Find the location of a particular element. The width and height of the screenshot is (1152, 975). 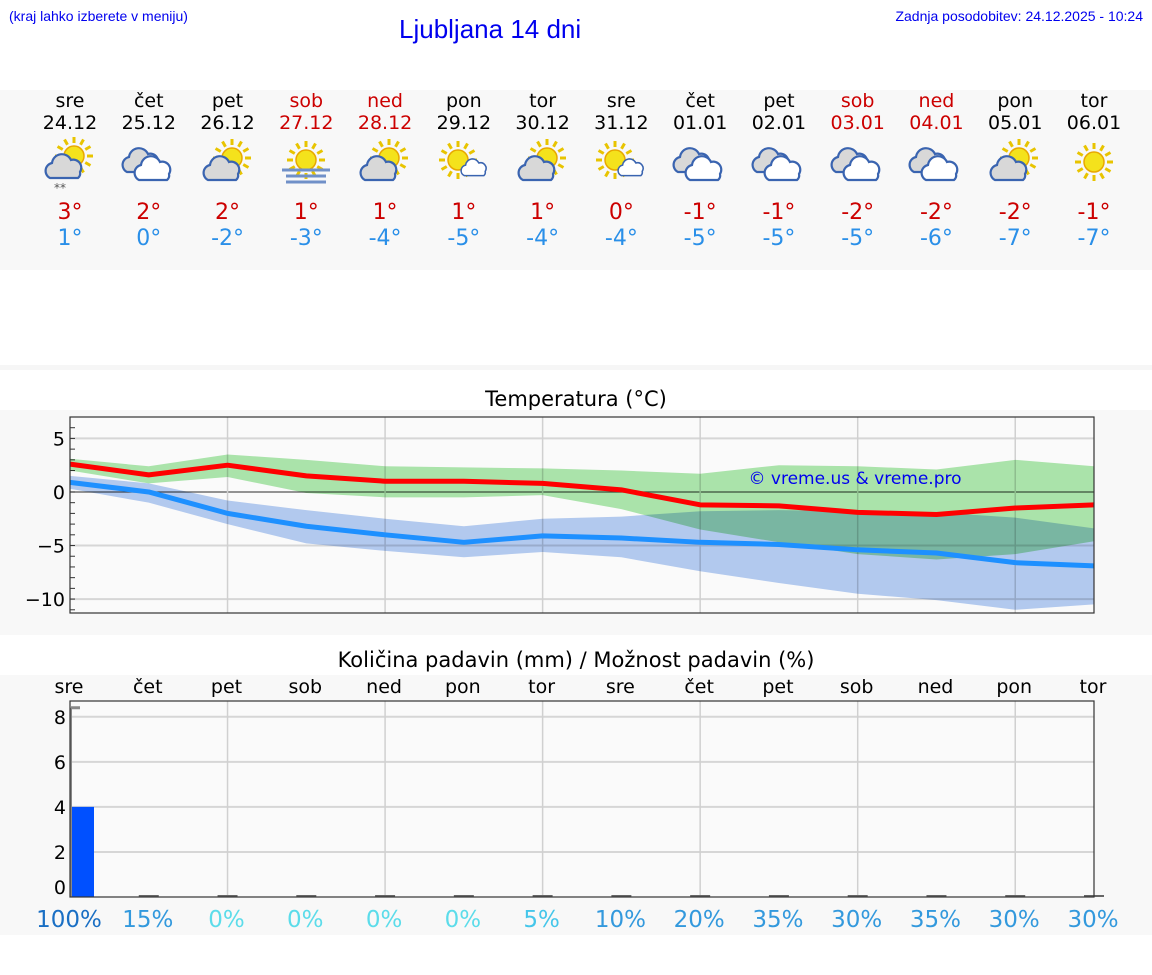

precipitation-bar is located at coordinates (82, 851).